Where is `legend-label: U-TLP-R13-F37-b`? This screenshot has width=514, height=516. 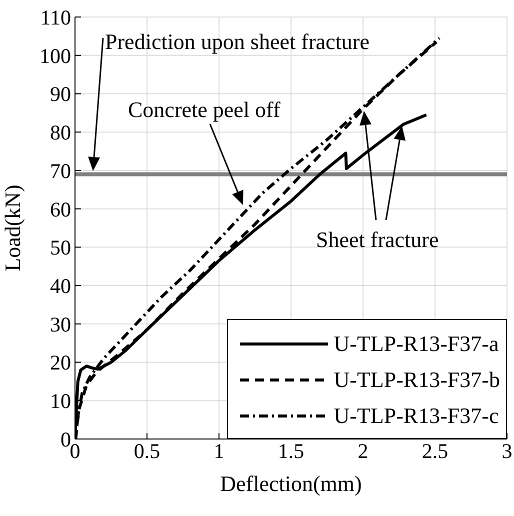 legend-label: U-TLP-R13-F37-b is located at coordinates (417, 380).